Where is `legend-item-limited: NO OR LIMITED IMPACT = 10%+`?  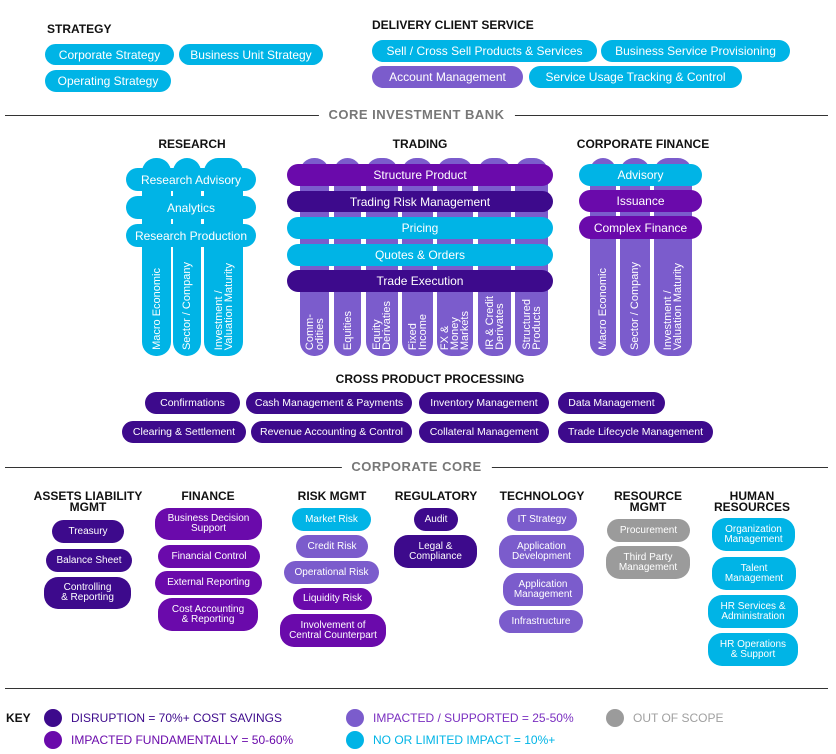 legend-item-limited: NO OR LIMITED IMPACT = 10%+ is located at coordinates (450, 740).